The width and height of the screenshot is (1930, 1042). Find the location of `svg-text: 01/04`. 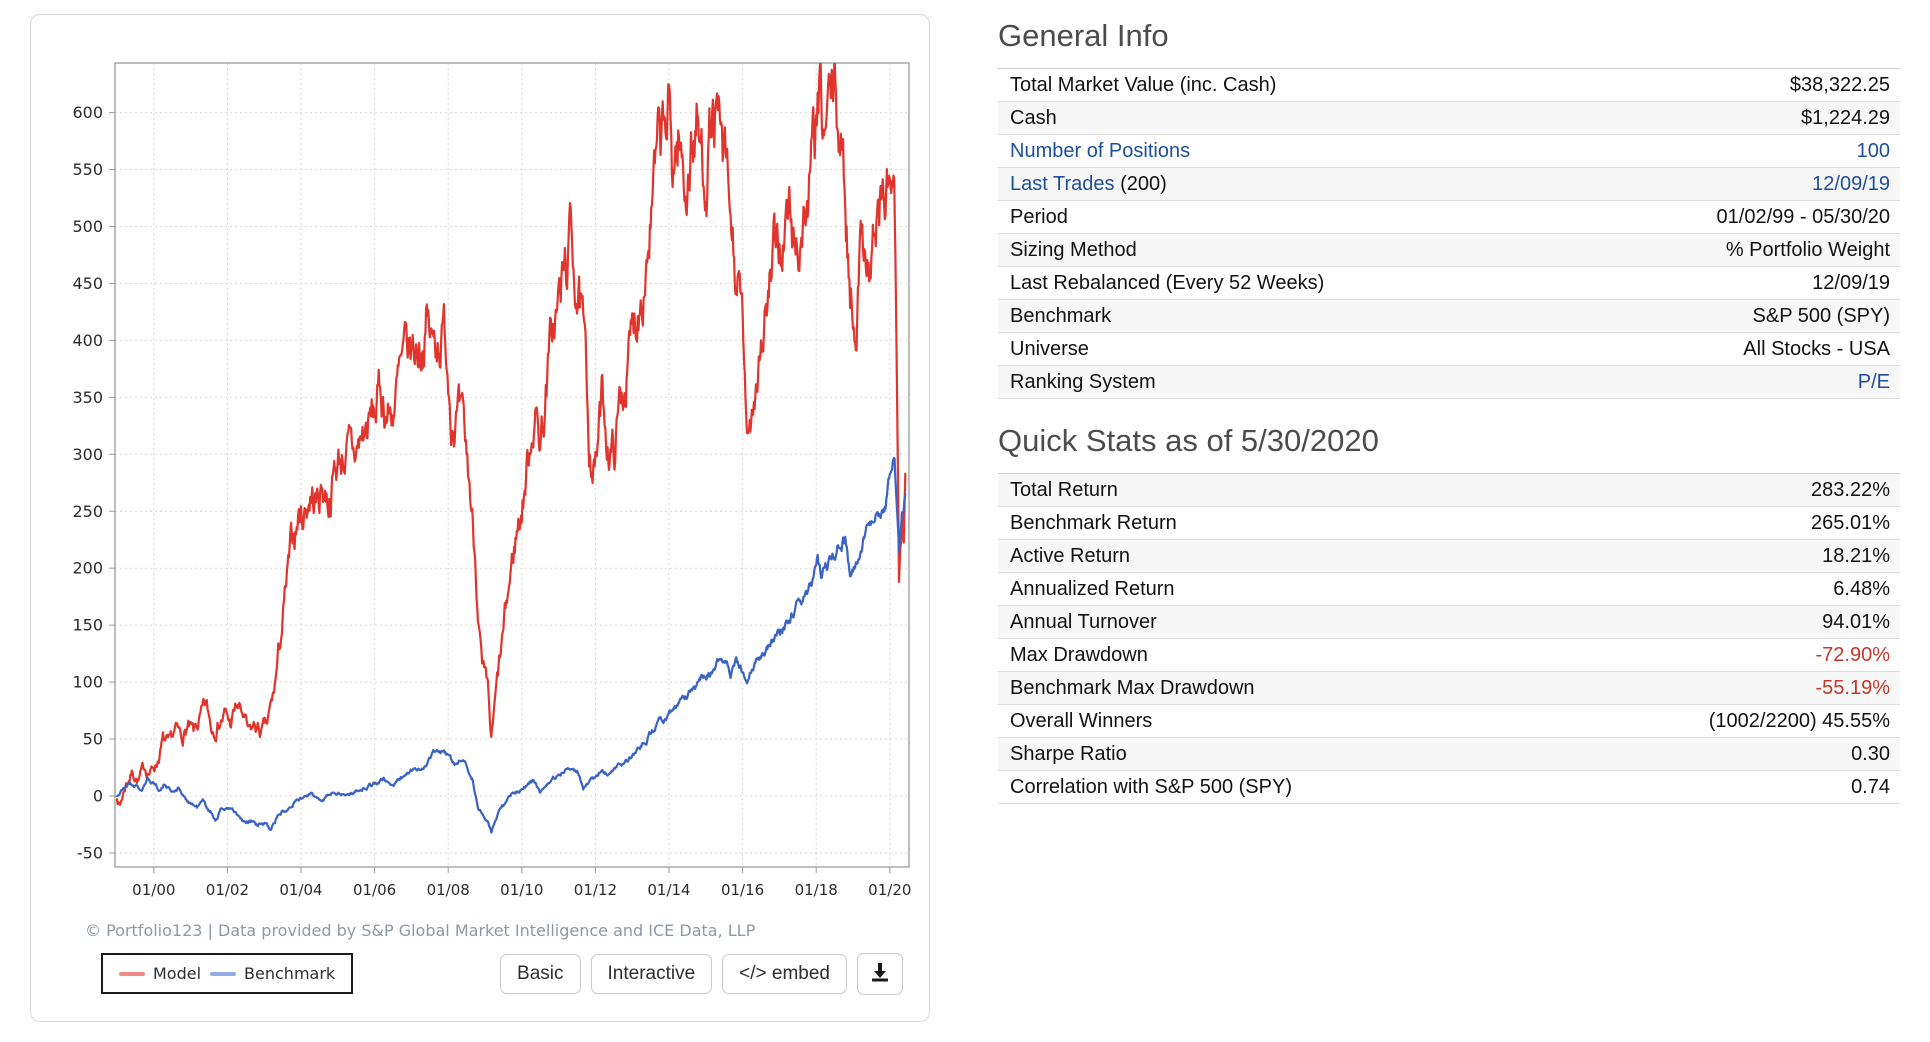

svg-text: 01/04 is located at coordinates (300, 890).